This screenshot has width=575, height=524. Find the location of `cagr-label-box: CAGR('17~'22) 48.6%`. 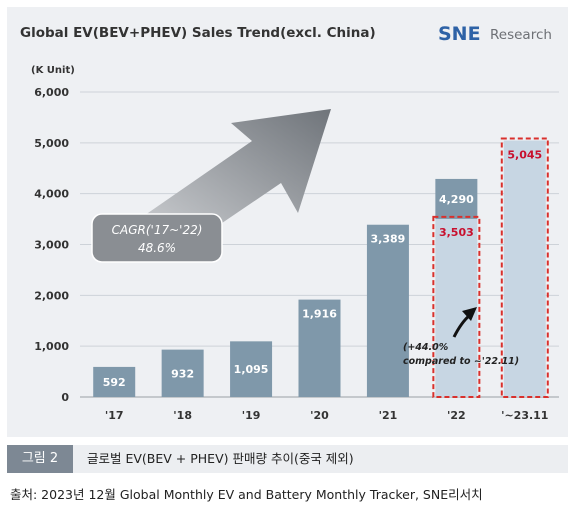

cagr-label-box: CAGR('17~'22) 48.6% is located at coordinates (157, 238).